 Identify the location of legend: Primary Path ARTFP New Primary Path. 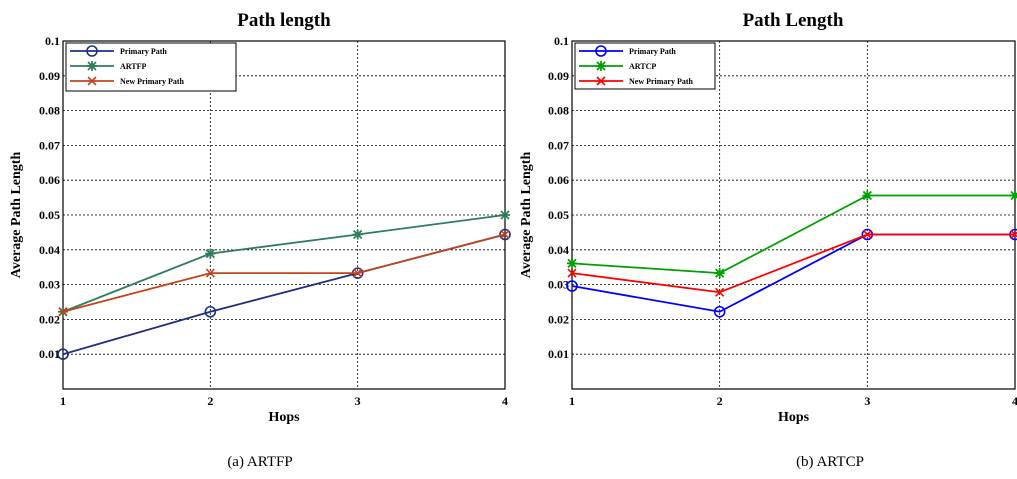
(151, 67).